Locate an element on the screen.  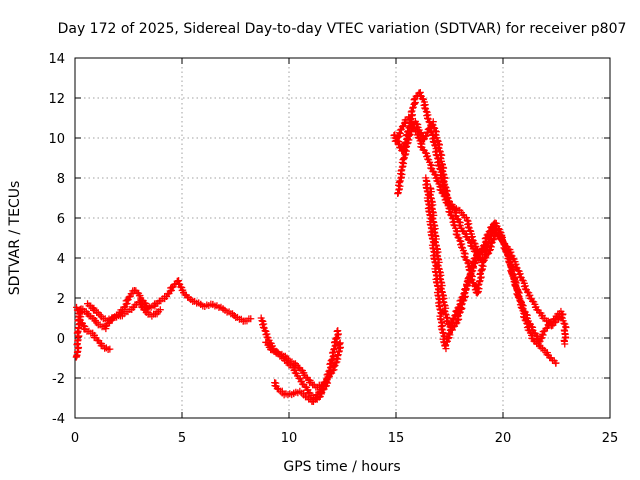
x-axis-label: GPS time / hours is located at coordinates (341, 467).